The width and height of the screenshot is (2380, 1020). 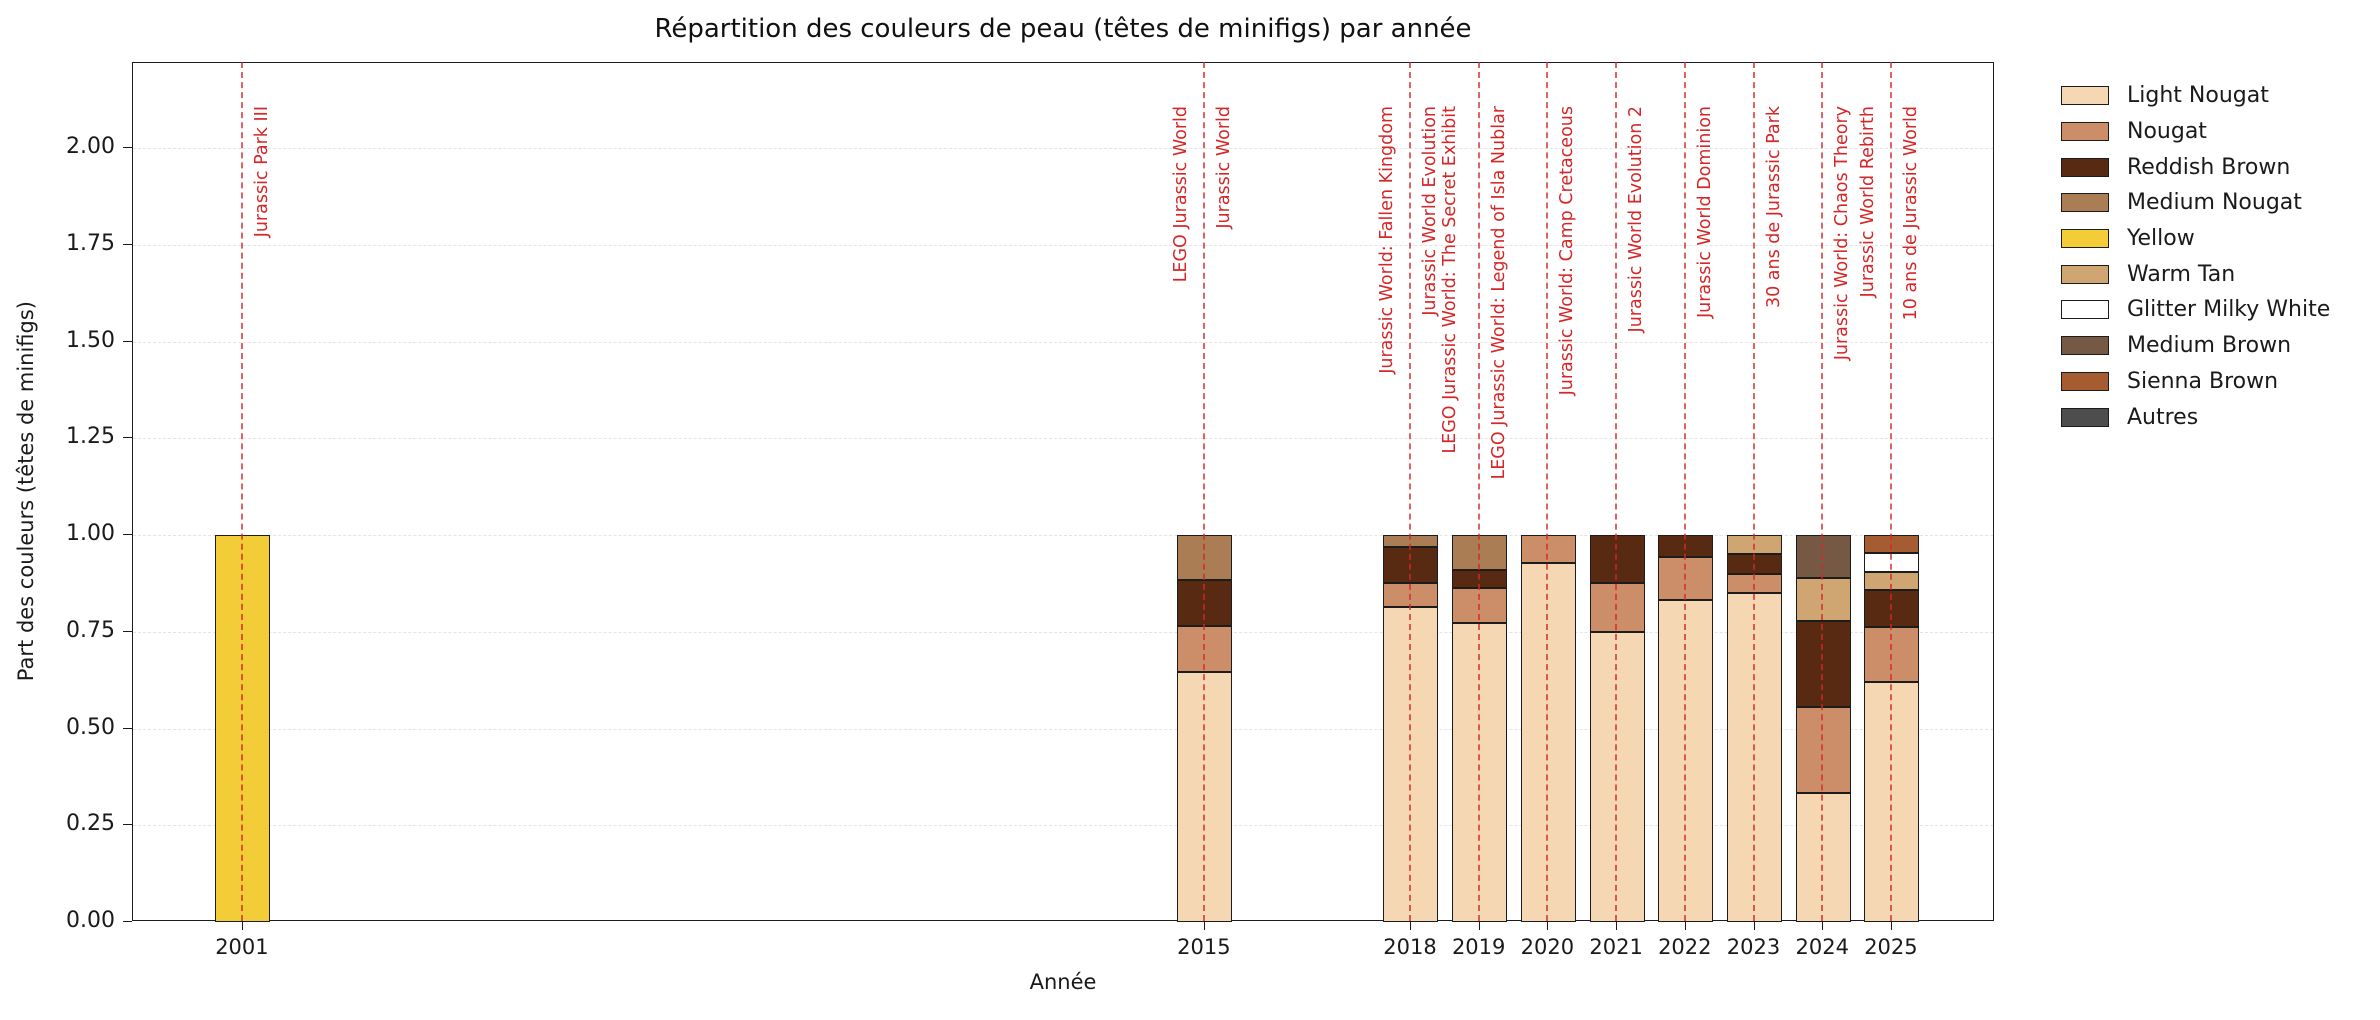 I want to click on event-label-2023: 30 ans de Jurassic Park, so click(x=1773, y=207).